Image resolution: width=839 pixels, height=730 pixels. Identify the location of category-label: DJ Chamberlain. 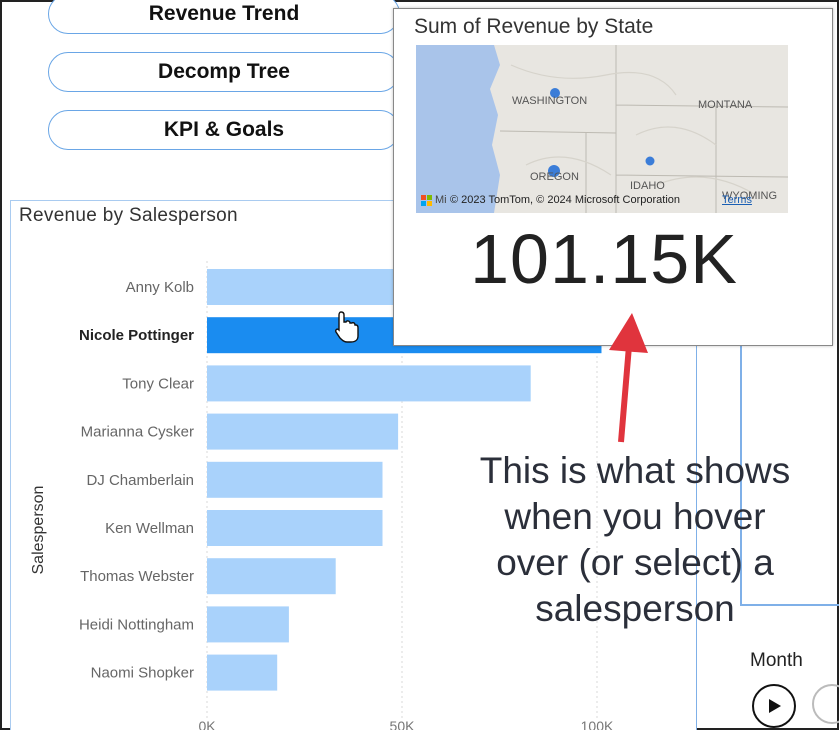
(140, 480).